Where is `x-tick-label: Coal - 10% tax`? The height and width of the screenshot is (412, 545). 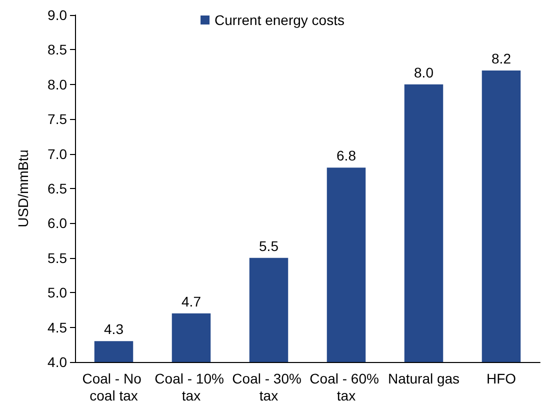 x-tick-label: Coal - 10% tax is located at coordinates (191, 387).